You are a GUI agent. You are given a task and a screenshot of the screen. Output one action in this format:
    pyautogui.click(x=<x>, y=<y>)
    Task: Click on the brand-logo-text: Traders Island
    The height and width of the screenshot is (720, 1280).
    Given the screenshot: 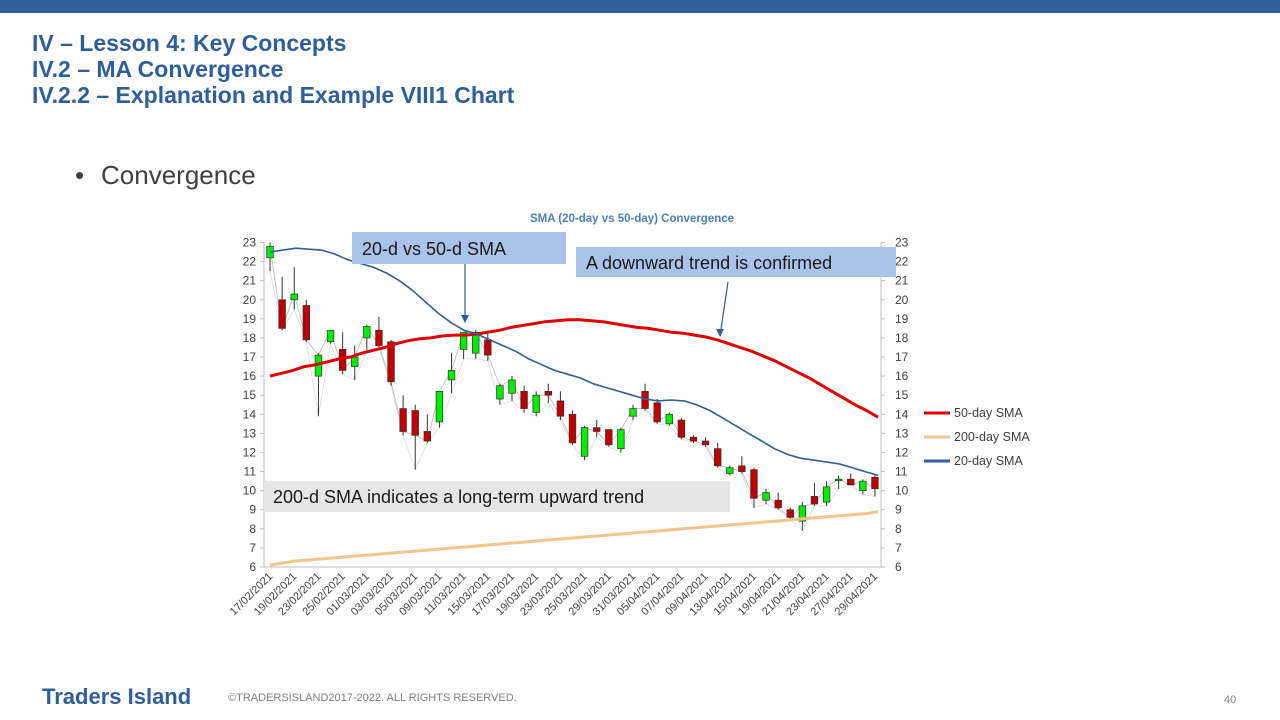 What is the action you would take?
    pyautogui.click(x=117, y=696)
    